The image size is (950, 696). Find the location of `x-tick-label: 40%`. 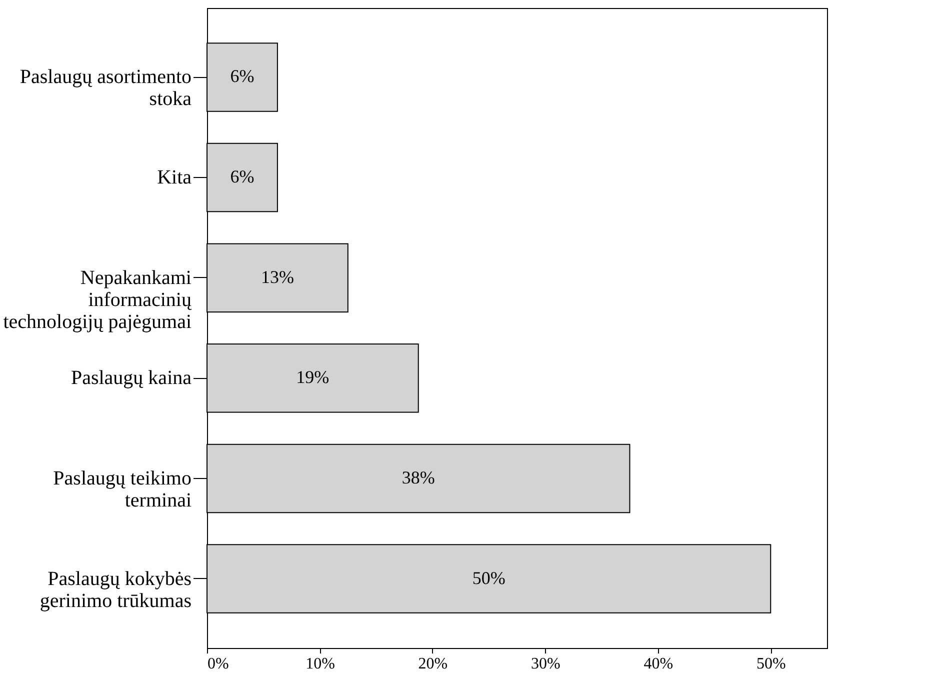

x-tick-label: 40% is located at coordinates (659, 664).